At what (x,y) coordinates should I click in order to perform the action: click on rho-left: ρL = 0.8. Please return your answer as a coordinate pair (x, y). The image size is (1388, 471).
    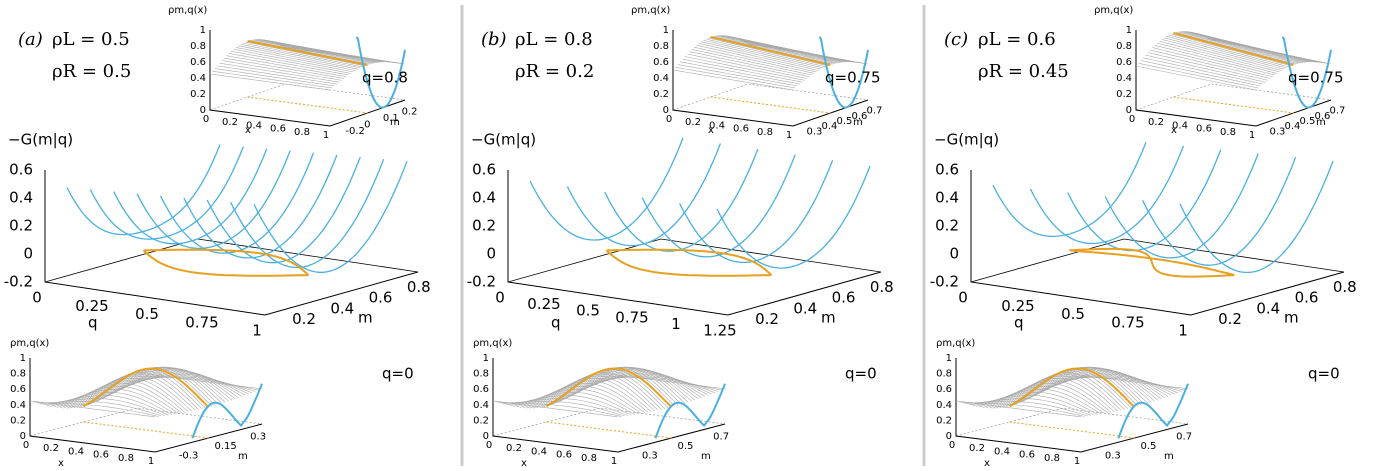
    Looking at the image, I should click on (554, 39).